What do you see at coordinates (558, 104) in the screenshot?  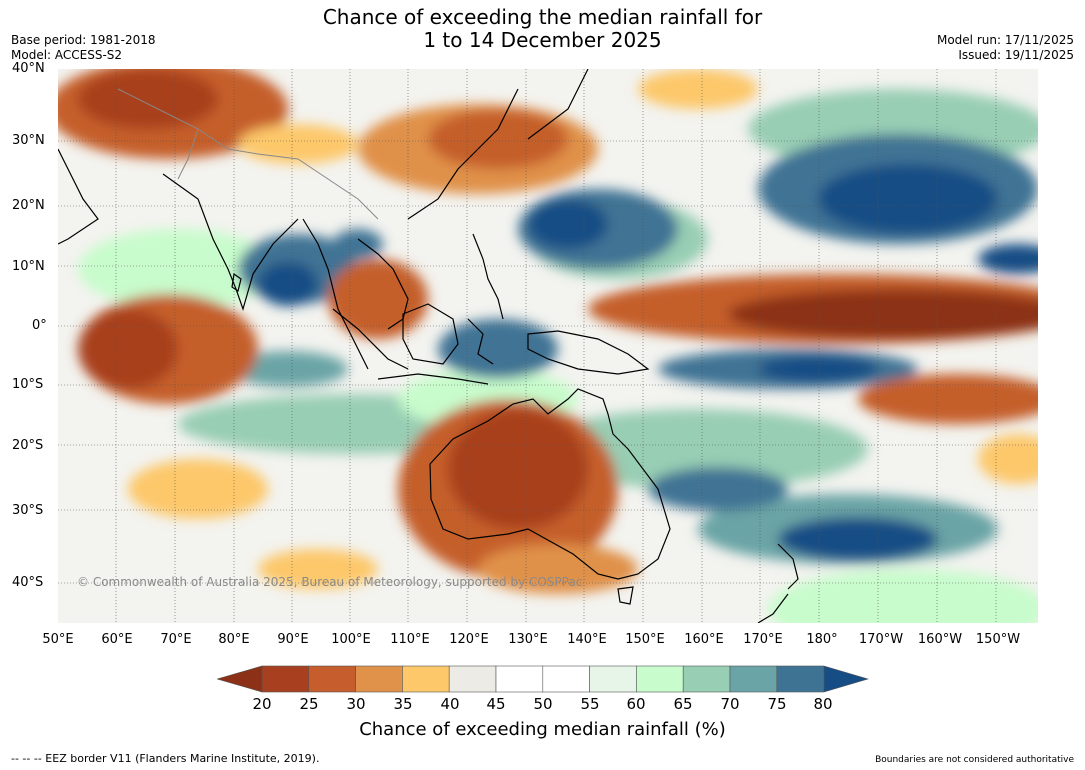 I see `japan-coast` at bounding box center [558, 104].